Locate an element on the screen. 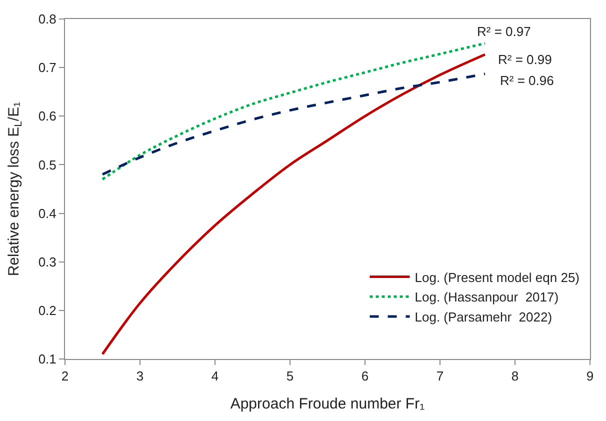 This screenshot has width=606, height=421. y-tick-label: 0.6 is located at coordinates (47, 116).